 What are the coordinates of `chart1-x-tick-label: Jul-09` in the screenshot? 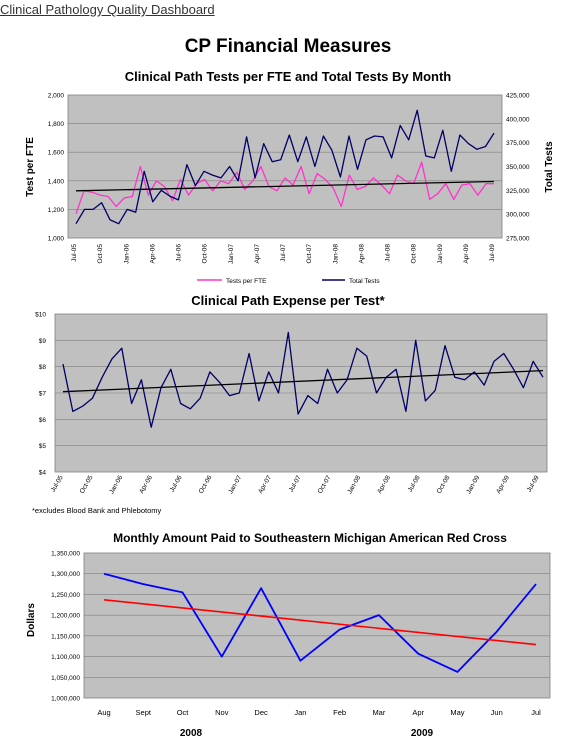 It's located at (492, 253).